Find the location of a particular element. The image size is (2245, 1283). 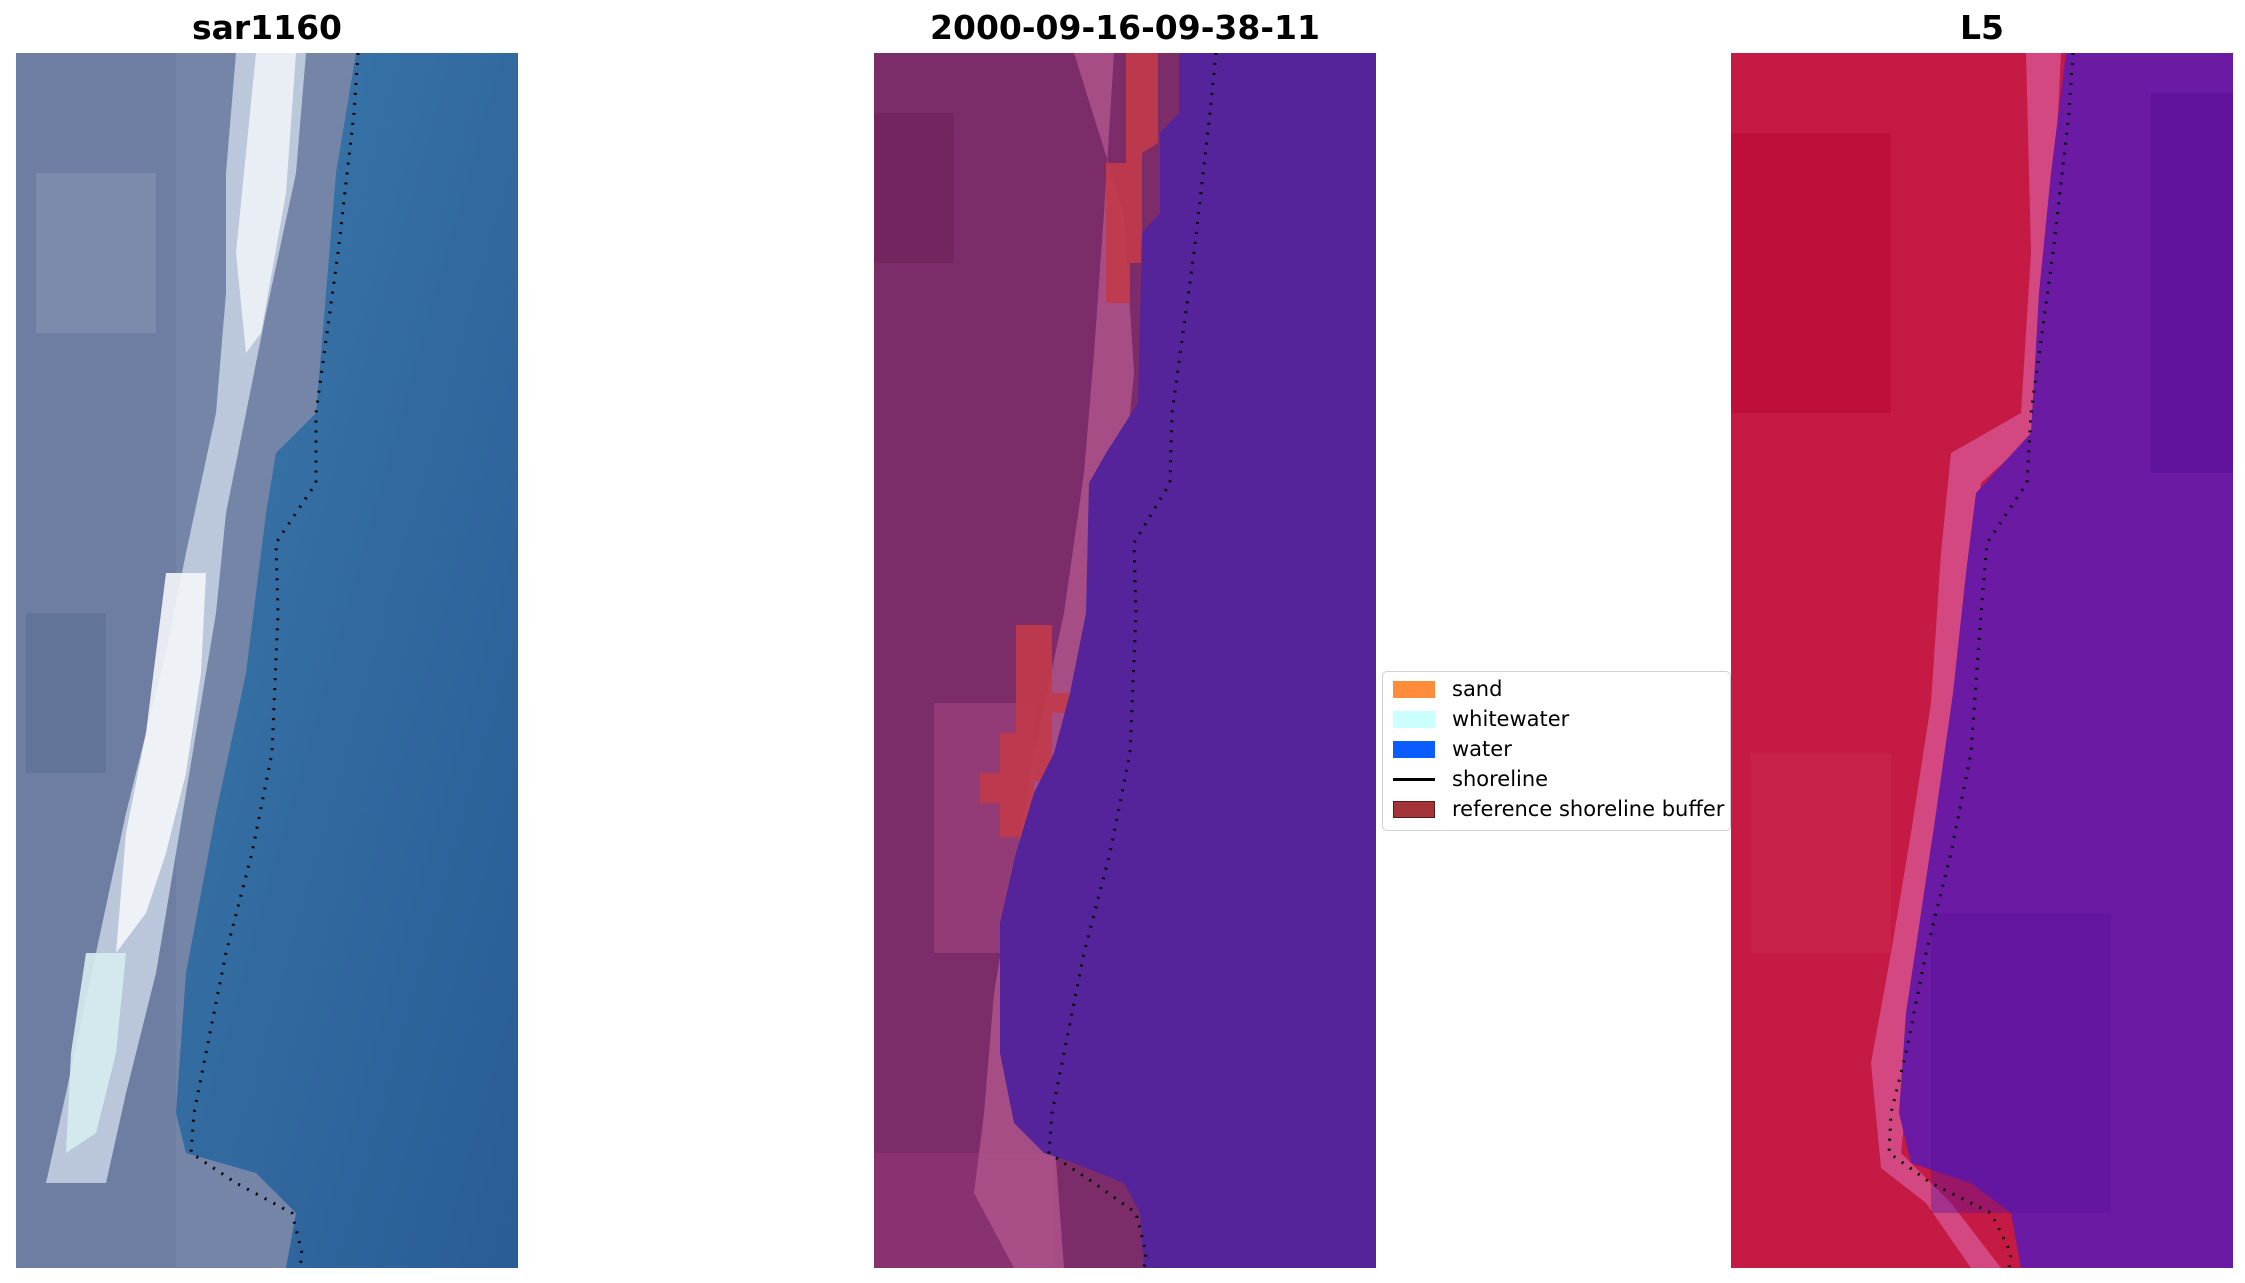

sand-swatch is located at coordinates (1414, 689).